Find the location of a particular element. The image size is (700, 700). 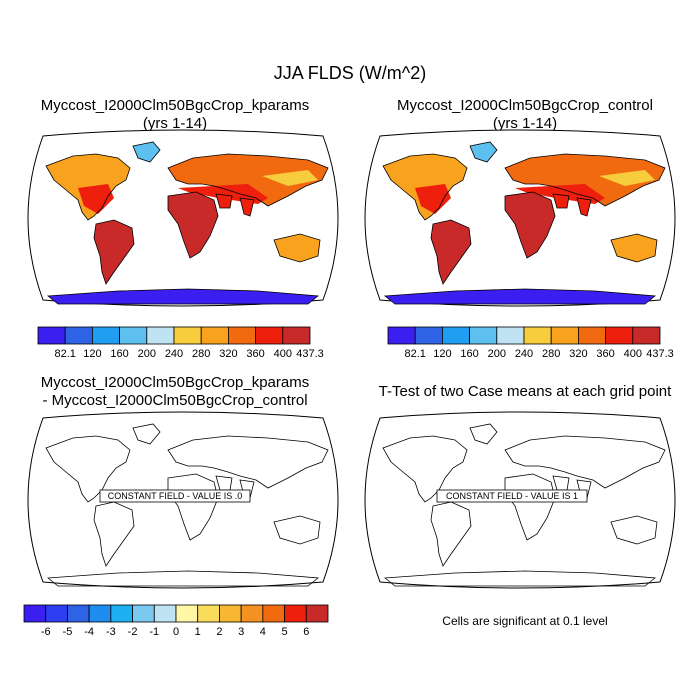

constant-field-text: CONSTANT FIELD - VALUE IS .0 is located at coordinates (175, 496).